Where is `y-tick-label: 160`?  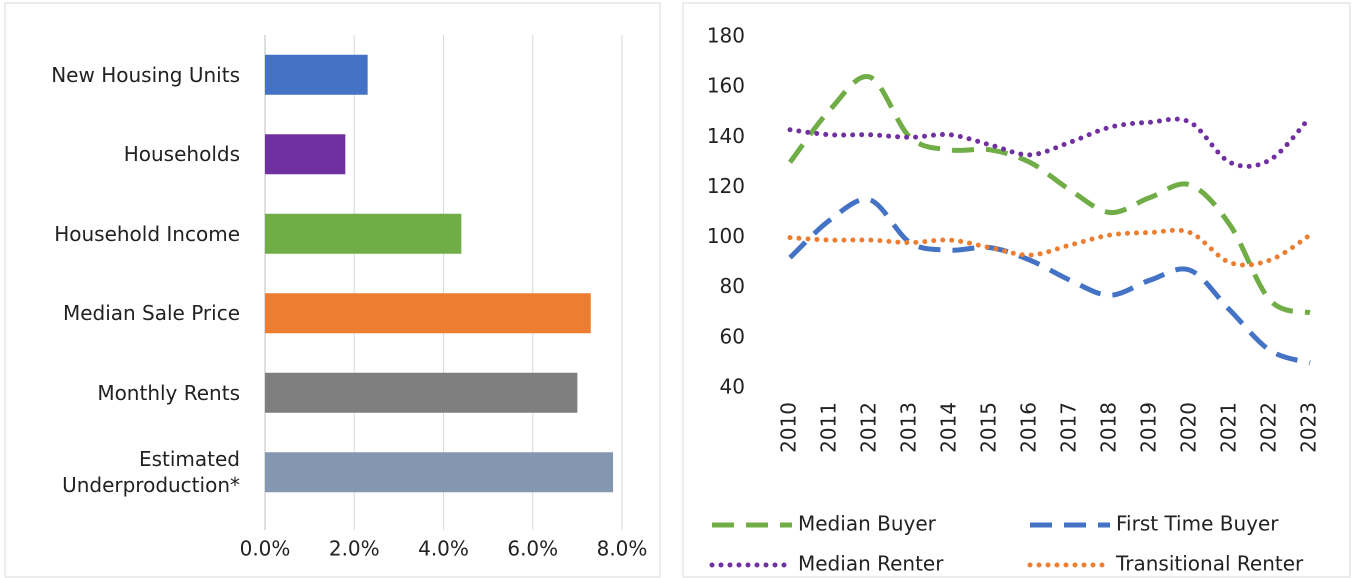 y-tick-label: 160 is located at coordinates (726, 86).